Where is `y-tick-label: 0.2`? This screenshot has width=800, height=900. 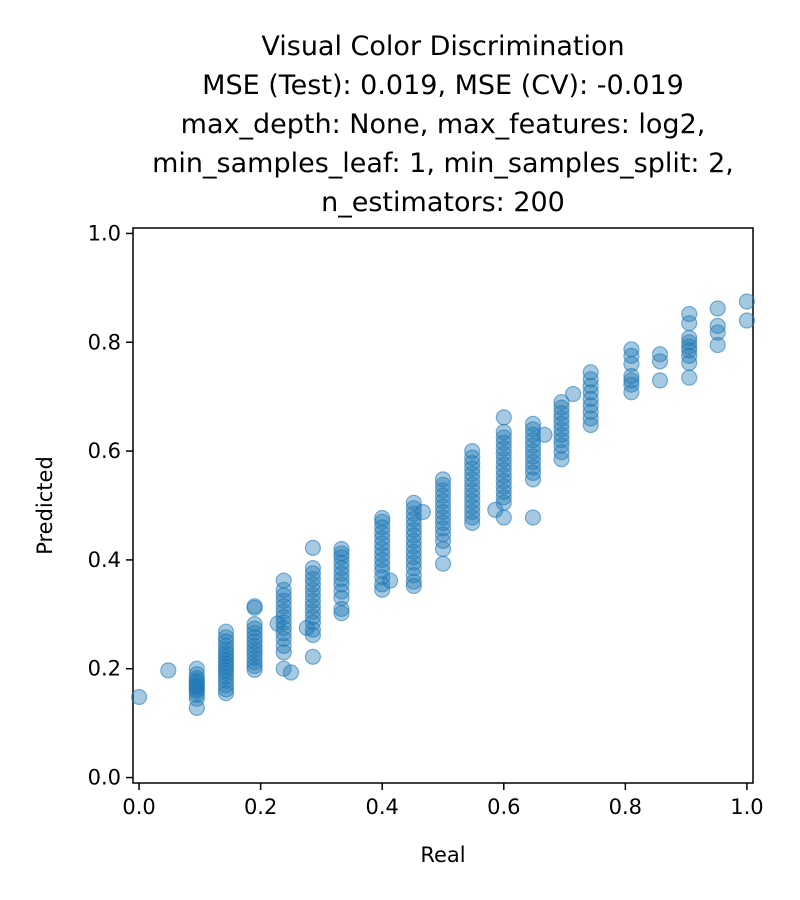
y-tick-label: 0.2 is located at coordinates (104, 669).